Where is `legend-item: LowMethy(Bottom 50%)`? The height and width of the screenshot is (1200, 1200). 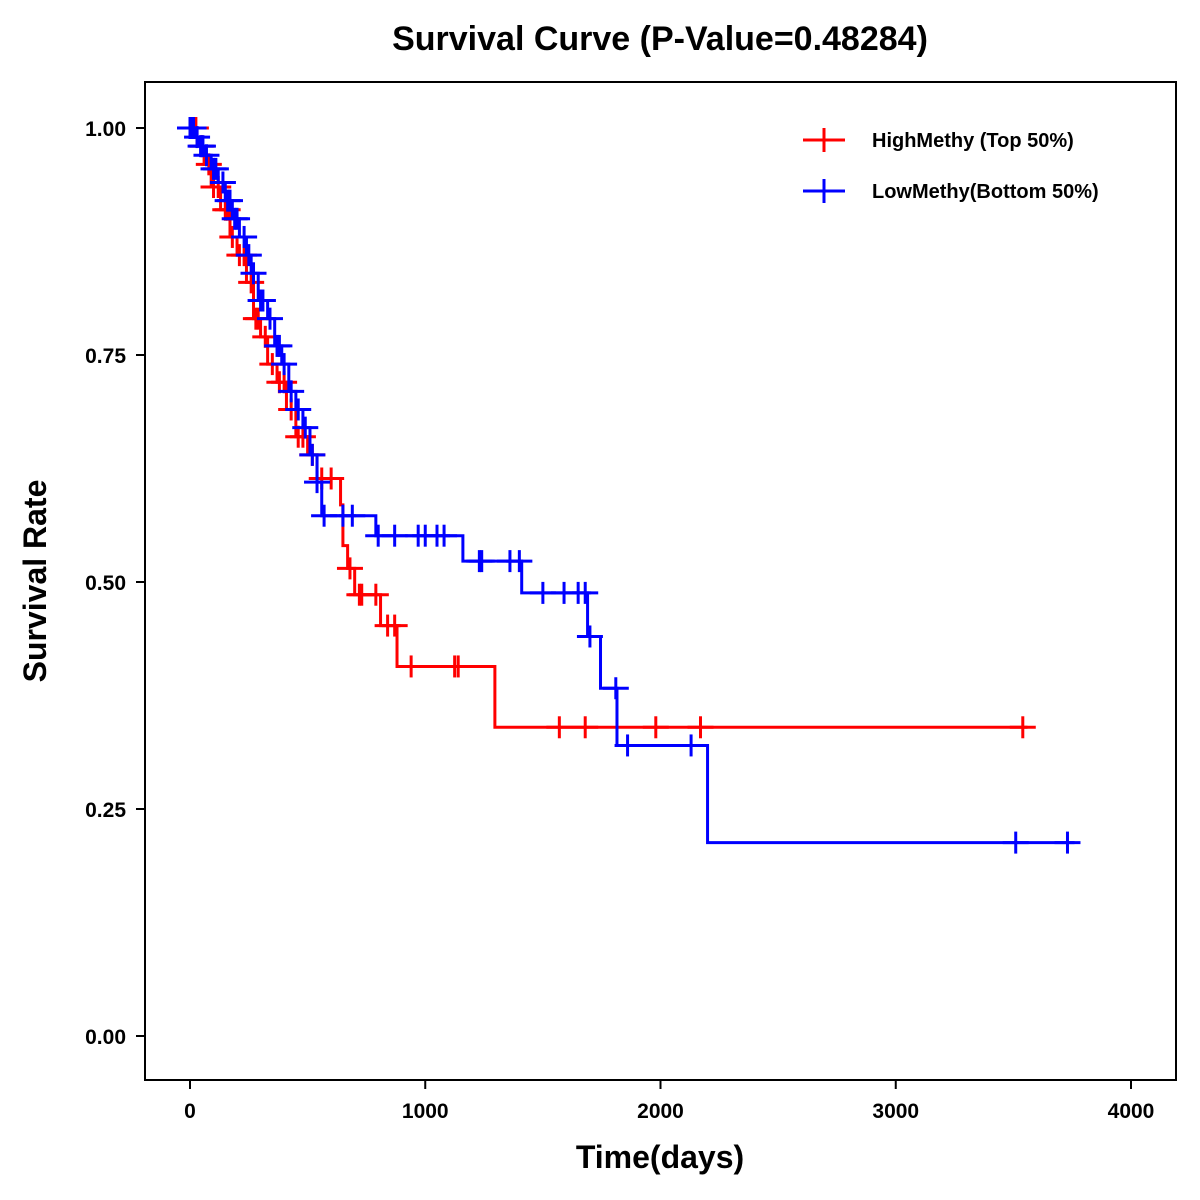 legend-item: LowMethy(Bottom 50%) is located at coordinates (951, 191).